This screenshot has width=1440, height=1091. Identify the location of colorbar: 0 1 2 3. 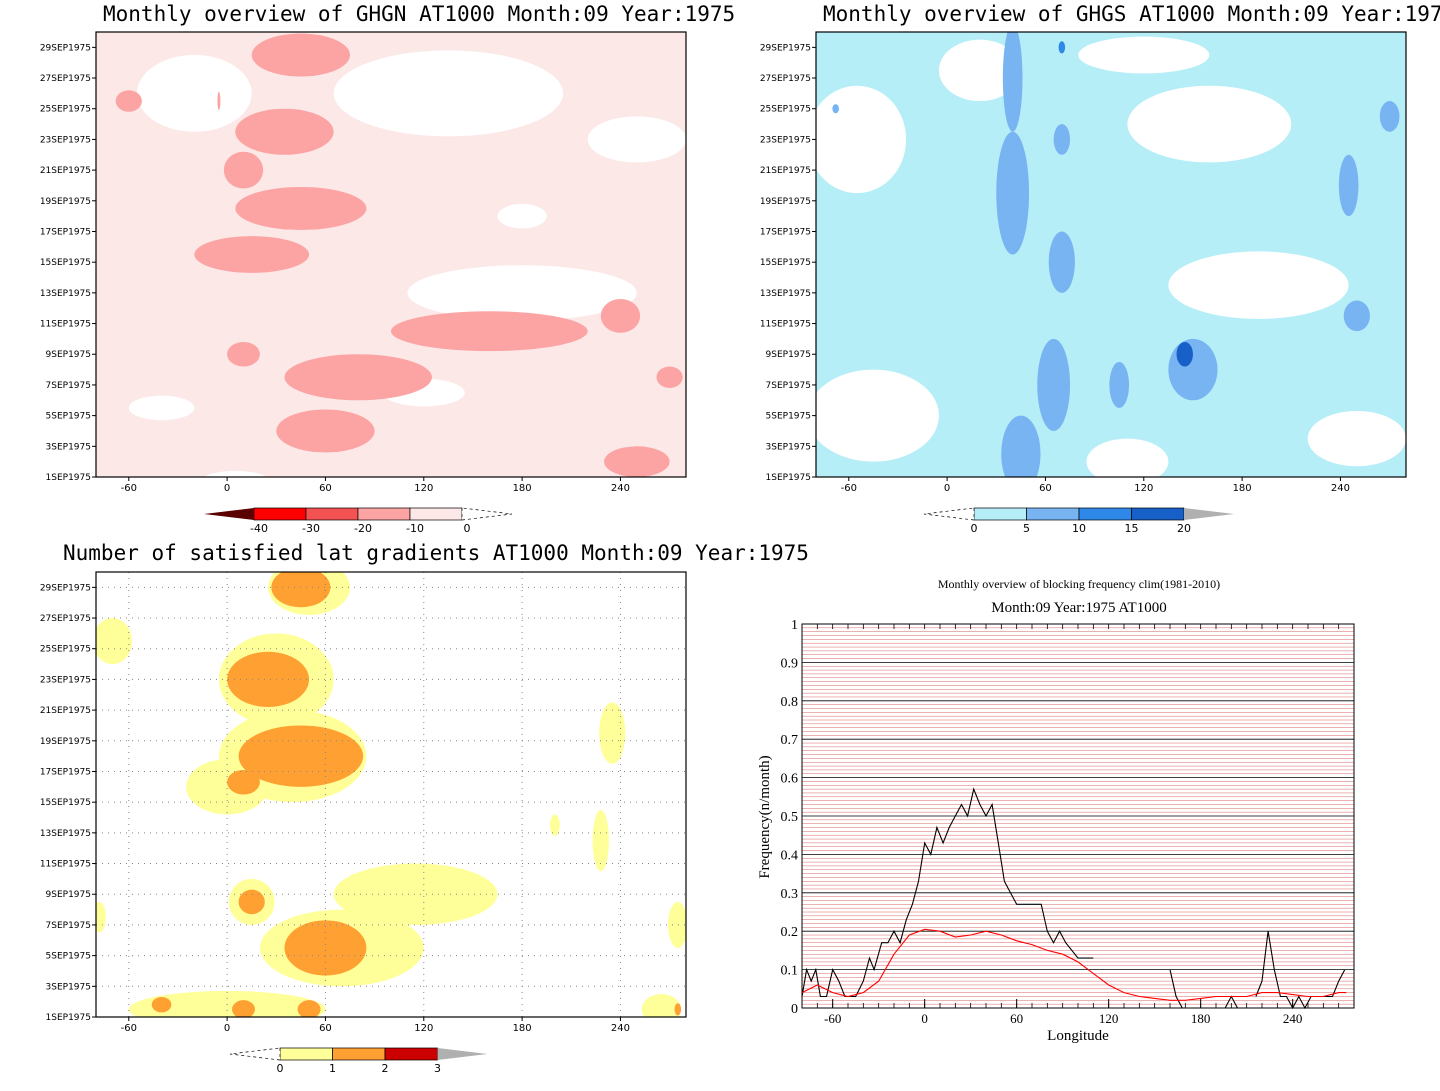
(358, 1061).